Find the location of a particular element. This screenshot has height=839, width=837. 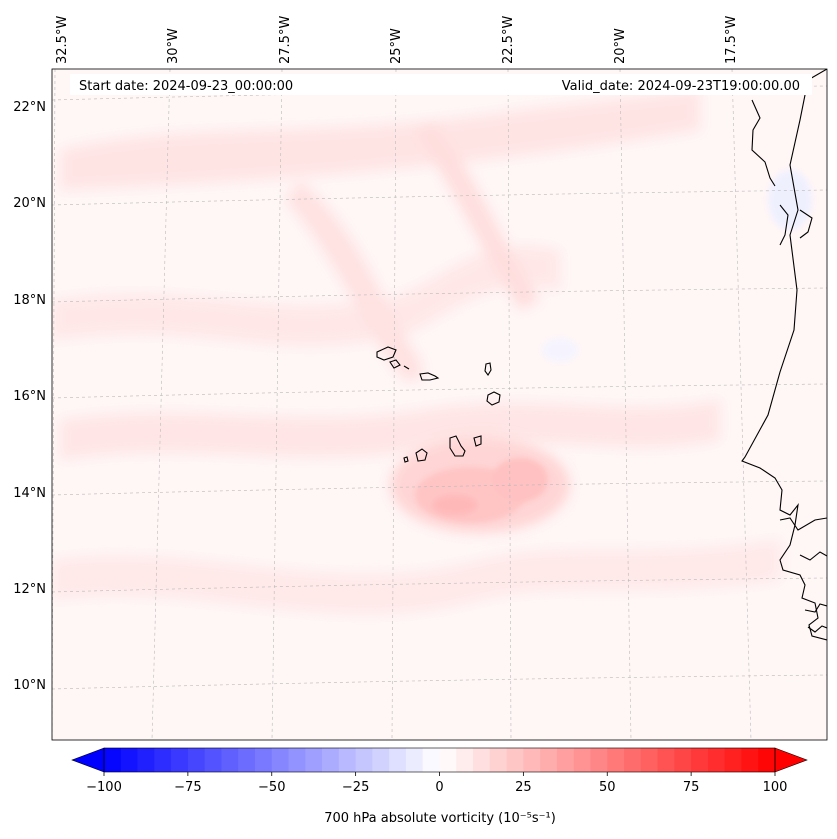

colorbar-extend-high is located at coordinates (791, 760).